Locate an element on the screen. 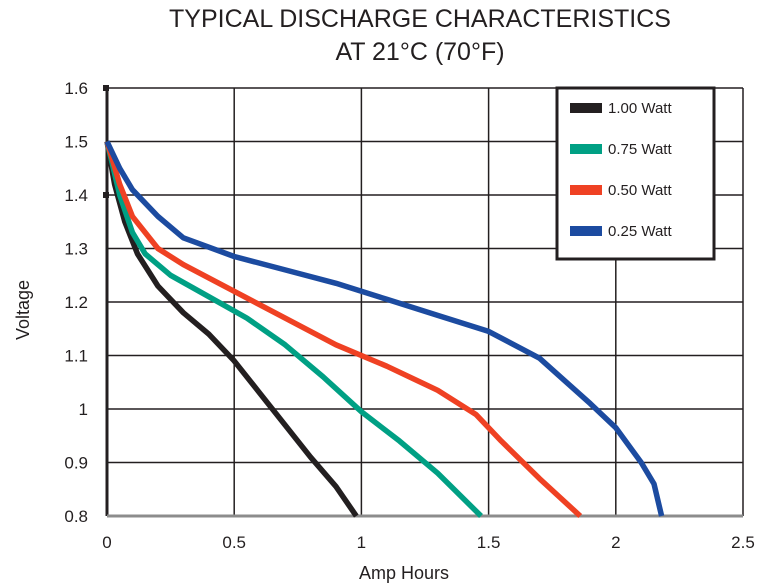 The image size is (775, 585). legend: 1.00 Watt 0.75 Watt 0.50 Watt 0.25 Watt is located at coordinates (635, 173).